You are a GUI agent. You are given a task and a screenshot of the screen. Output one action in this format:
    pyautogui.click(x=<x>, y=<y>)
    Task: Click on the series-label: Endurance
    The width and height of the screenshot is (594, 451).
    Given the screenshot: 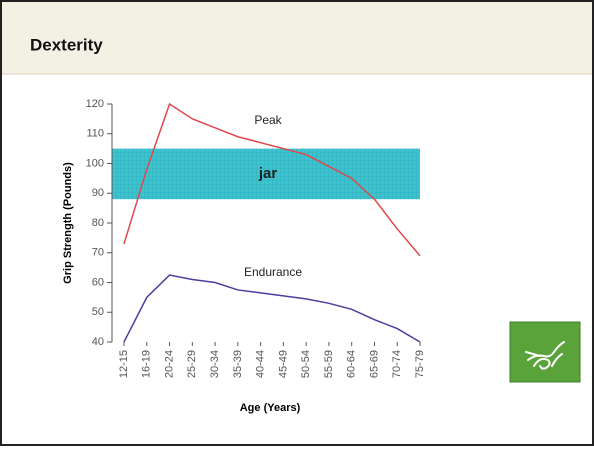 What is the action you would take?
    pyautogui.click(x=273, y=272)
    